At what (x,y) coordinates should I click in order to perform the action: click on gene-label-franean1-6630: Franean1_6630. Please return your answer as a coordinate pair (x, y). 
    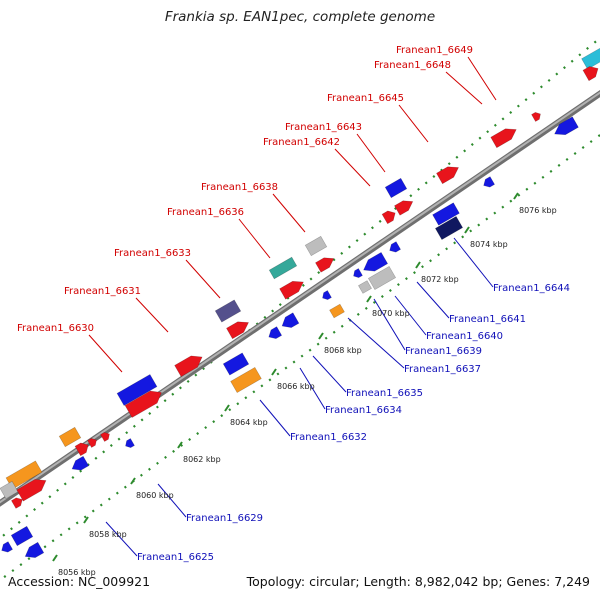
    Looking at the image, I should click on (55, 328).